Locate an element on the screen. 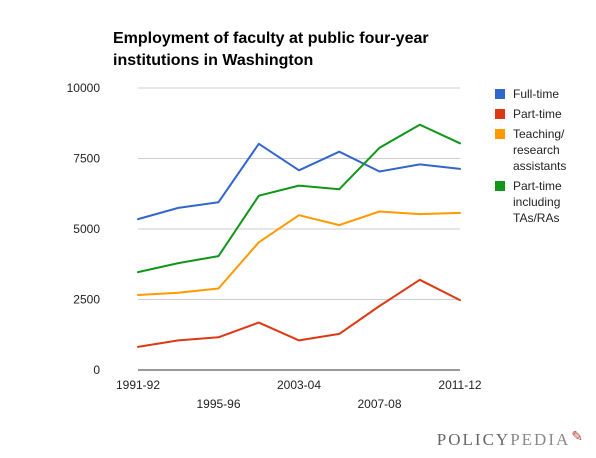 This screenshot has width=596, height=458. quill-icon: ✎ is located at coordinates (578, 437).